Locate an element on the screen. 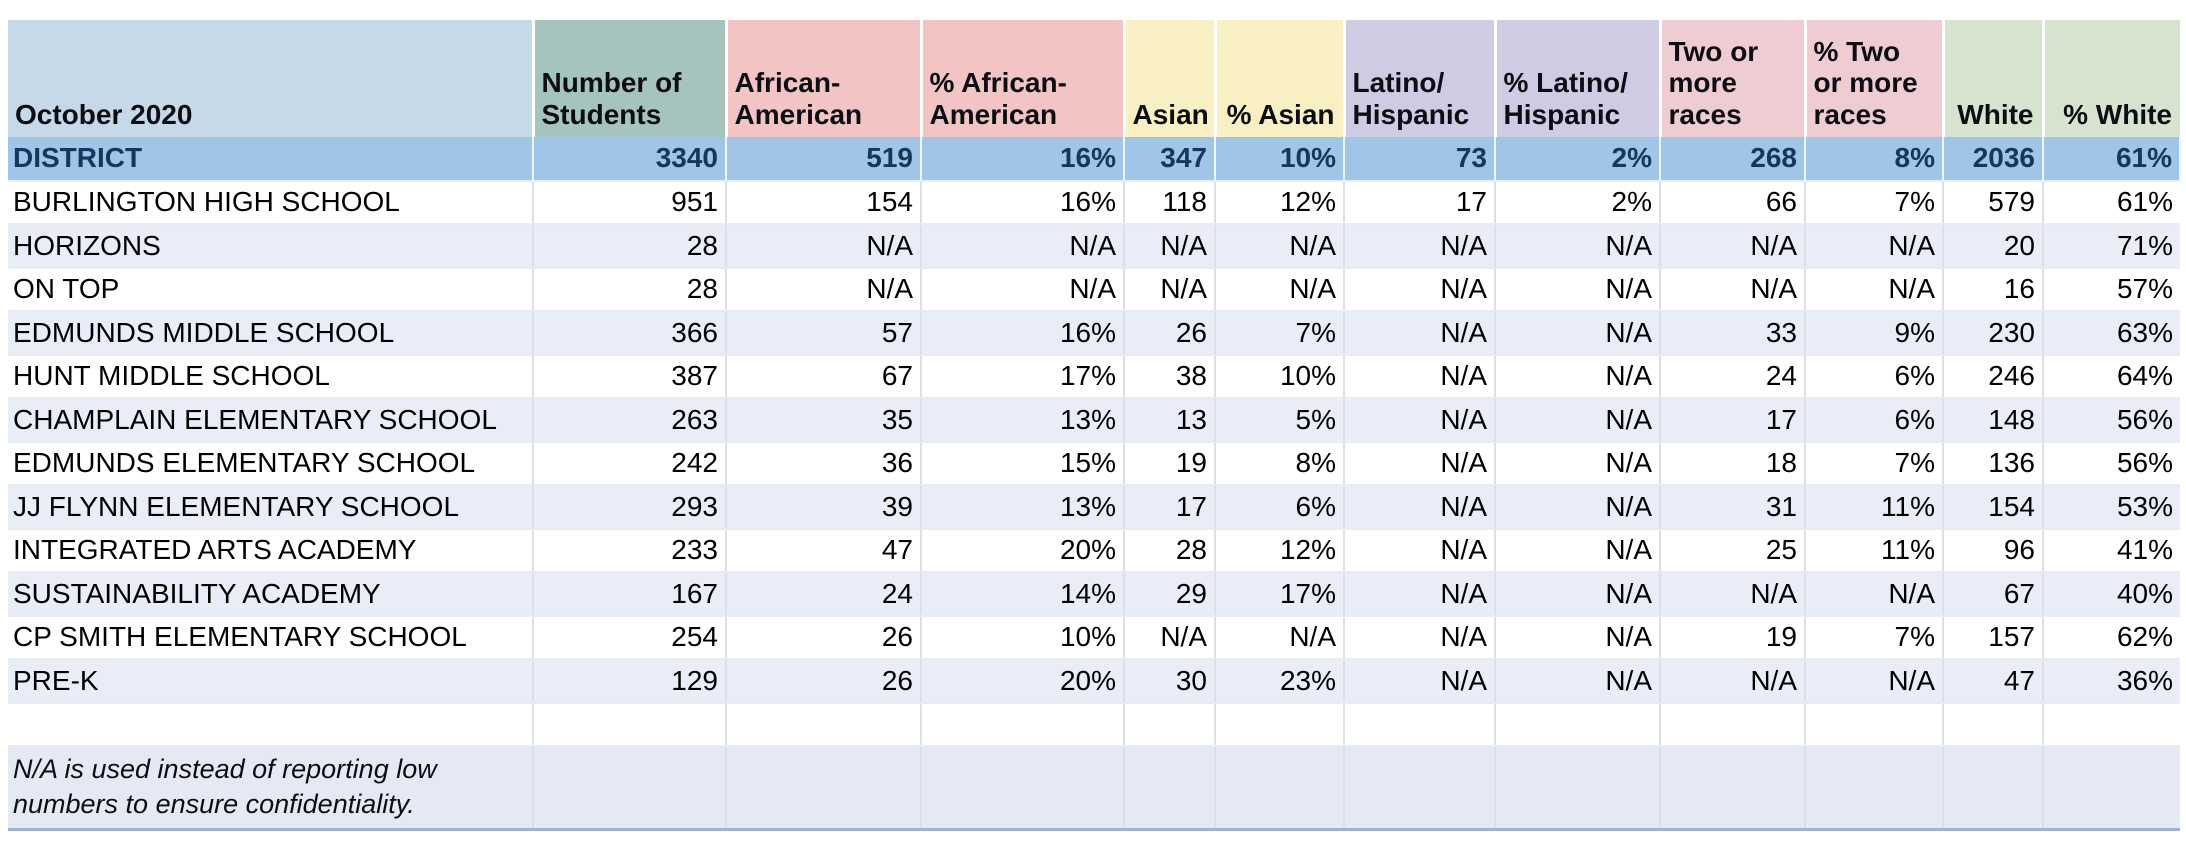 Image resolution: width=2186 pixels, height=858 pixels. header-pct-two-or-more-races: % Two or more races is located at coordinates (1875, 78).